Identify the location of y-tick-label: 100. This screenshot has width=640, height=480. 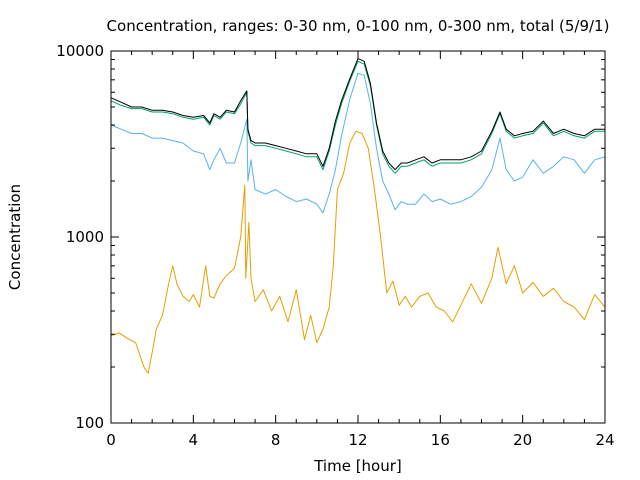
(89, 423).